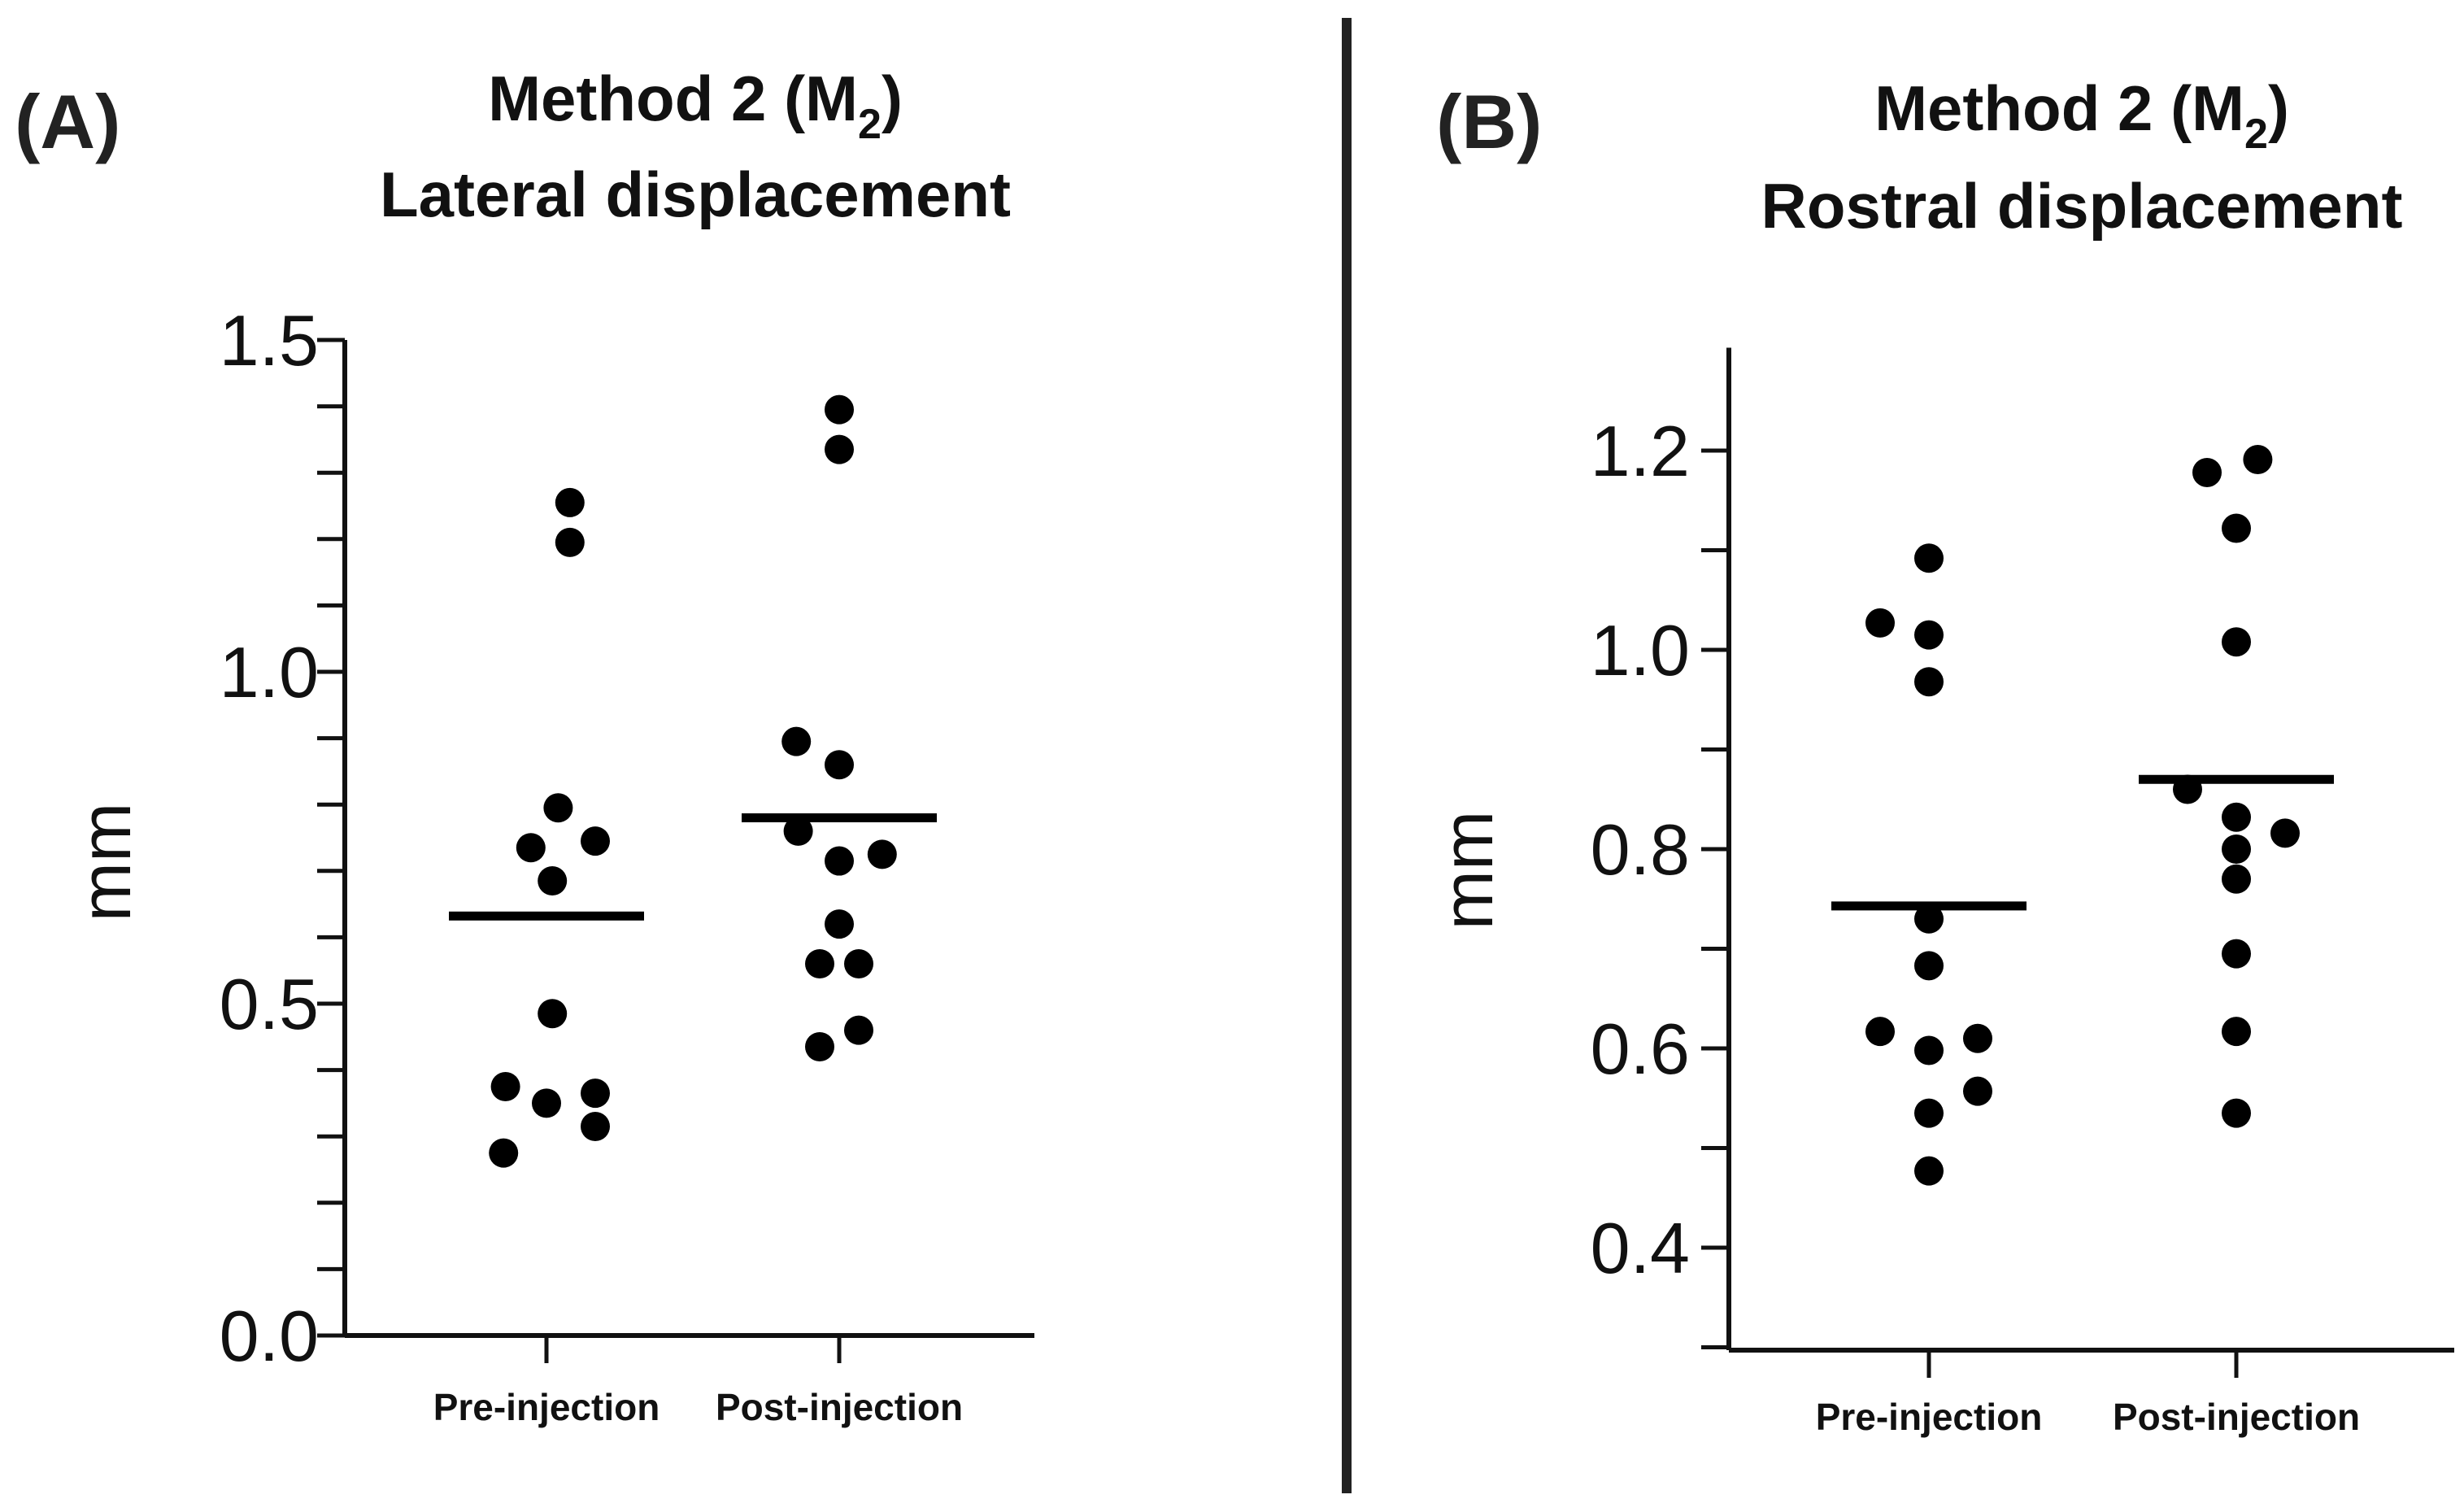 This screenshot has height=1512, width=2464. I want to click on panel-a-label: (A), so click(68, 121).